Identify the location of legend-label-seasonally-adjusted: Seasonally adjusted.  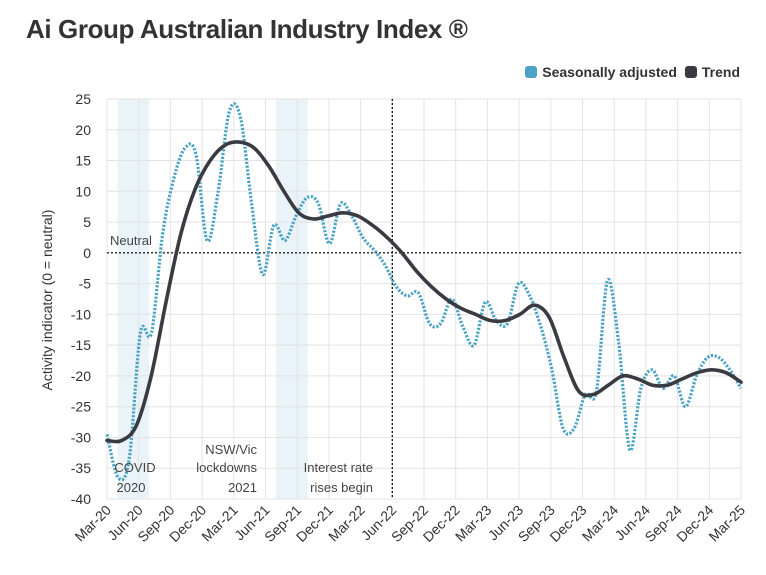
(609, 72).